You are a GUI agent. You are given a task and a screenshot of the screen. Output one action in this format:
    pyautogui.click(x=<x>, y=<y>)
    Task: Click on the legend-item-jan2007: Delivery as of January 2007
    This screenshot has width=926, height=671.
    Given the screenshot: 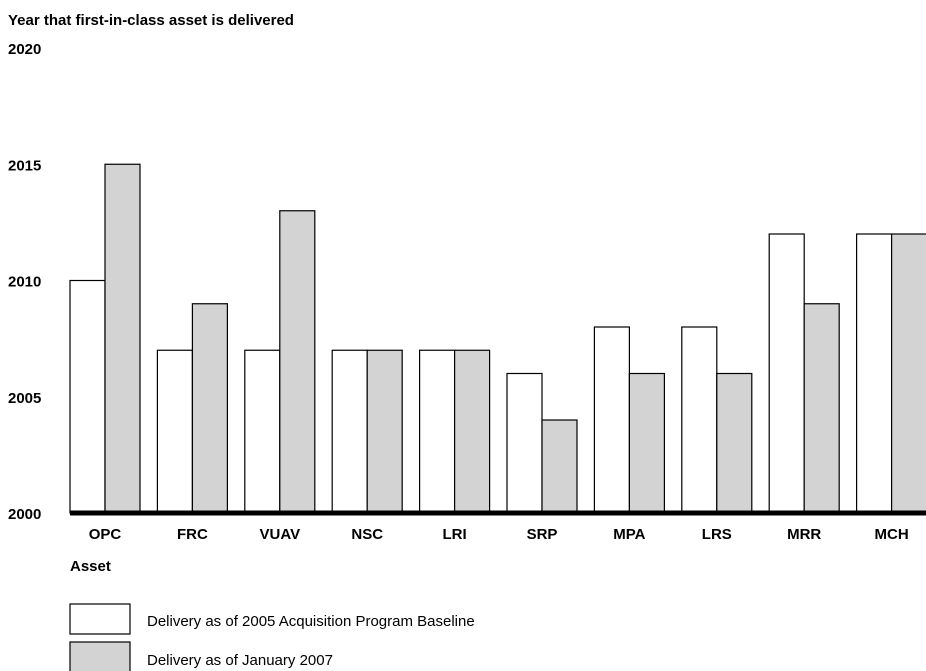 What is the action you would take?
    pyautogui.click(x=201, y=656)
    